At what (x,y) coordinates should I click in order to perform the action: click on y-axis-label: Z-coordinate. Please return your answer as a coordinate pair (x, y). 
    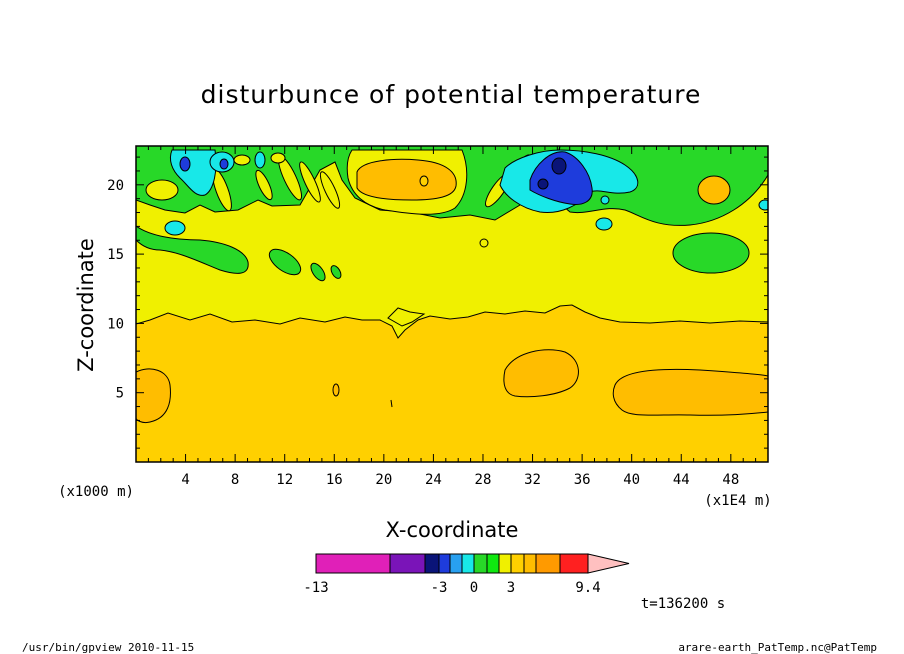
    Looking at the image, I should click on (86, 305).